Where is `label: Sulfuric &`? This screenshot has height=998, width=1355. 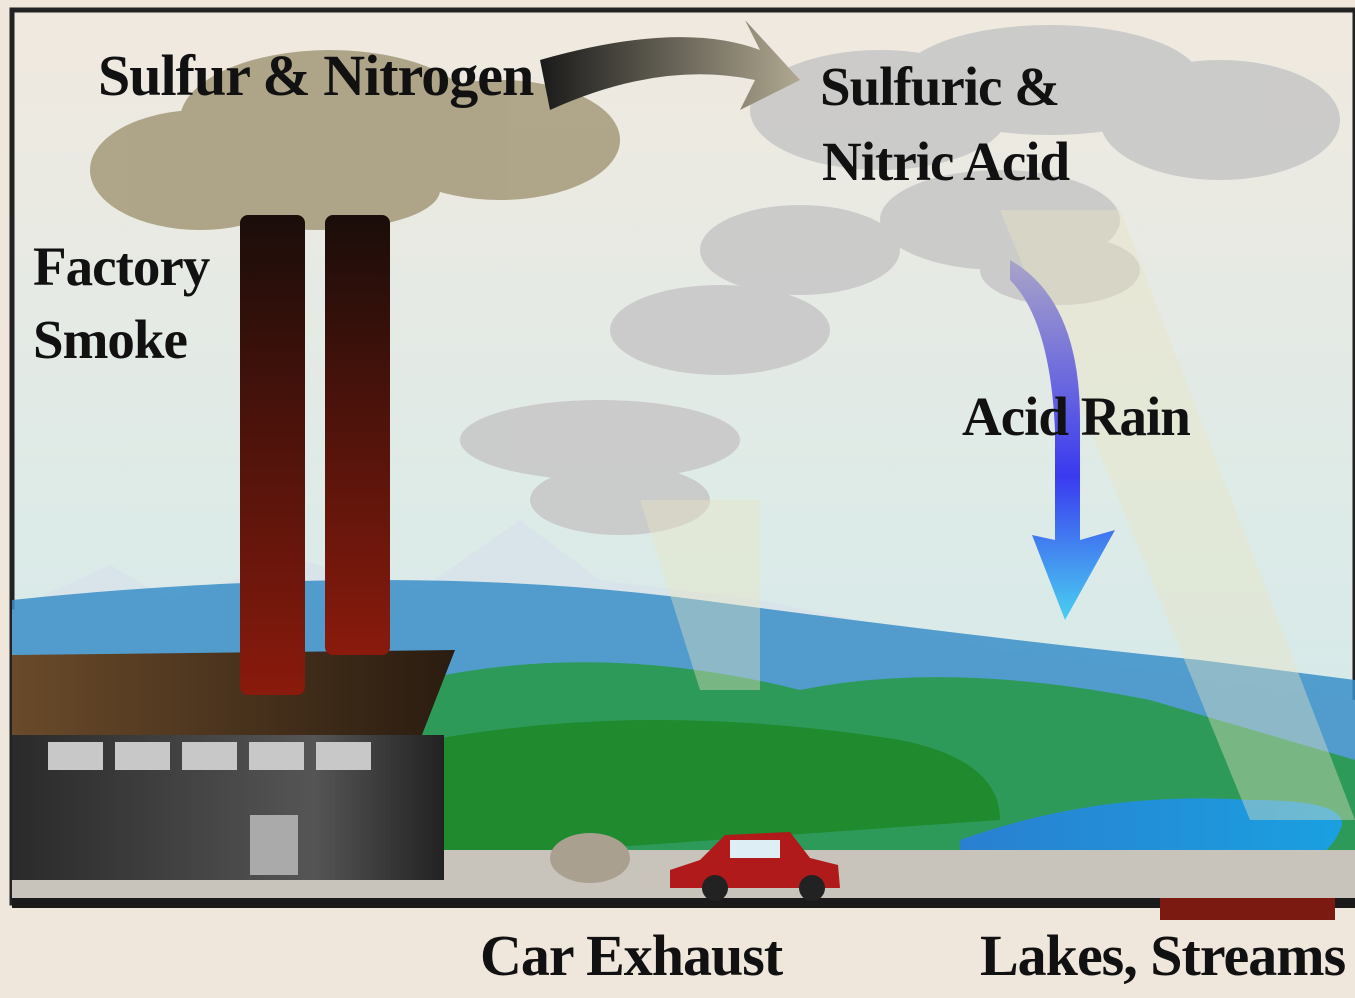
label: Sulfuric & is located at coordinates (939, 86).